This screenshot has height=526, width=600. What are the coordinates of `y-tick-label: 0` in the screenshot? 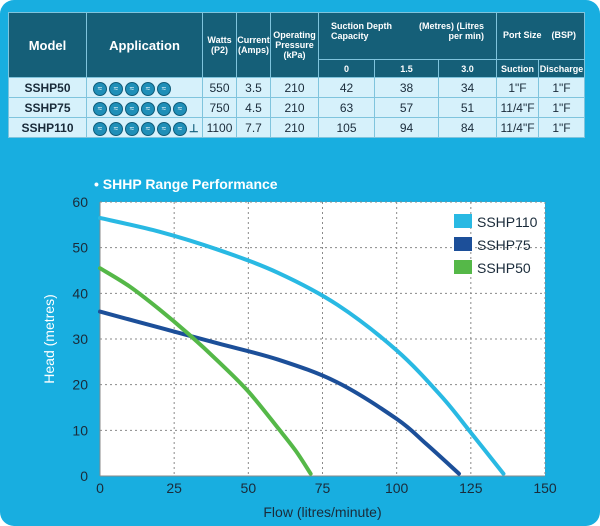 It's located at (84, 476).